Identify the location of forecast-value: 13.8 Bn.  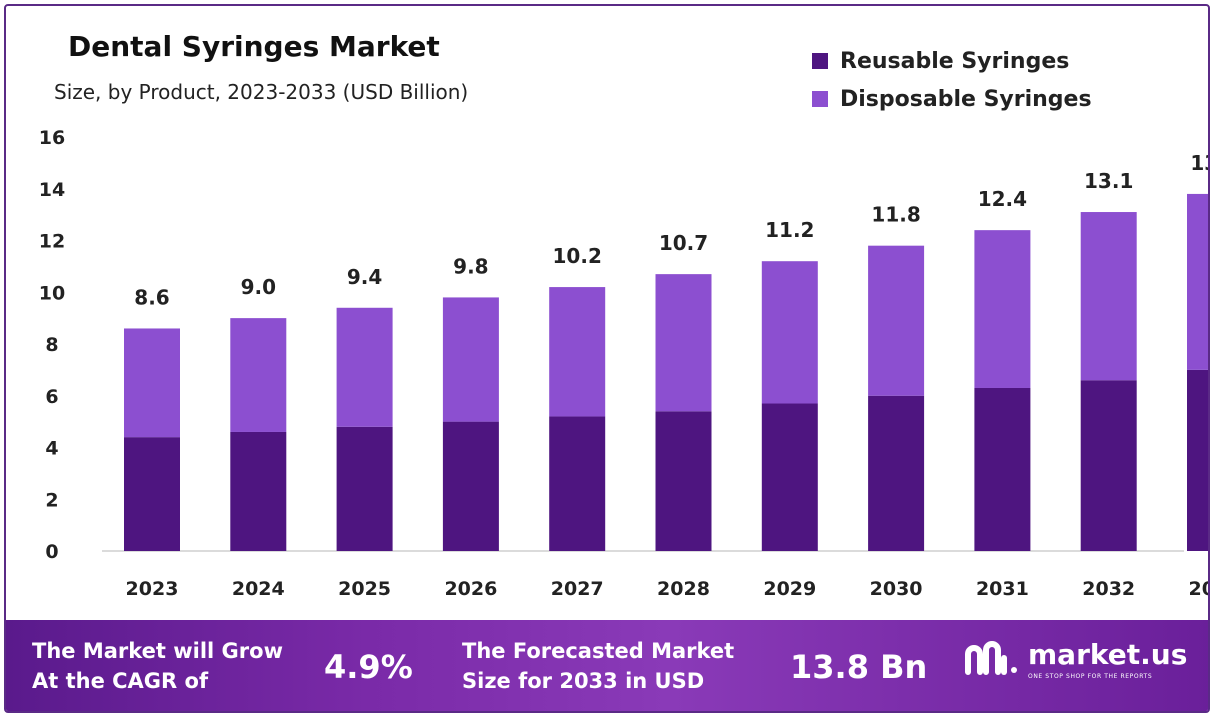
(859, 667).